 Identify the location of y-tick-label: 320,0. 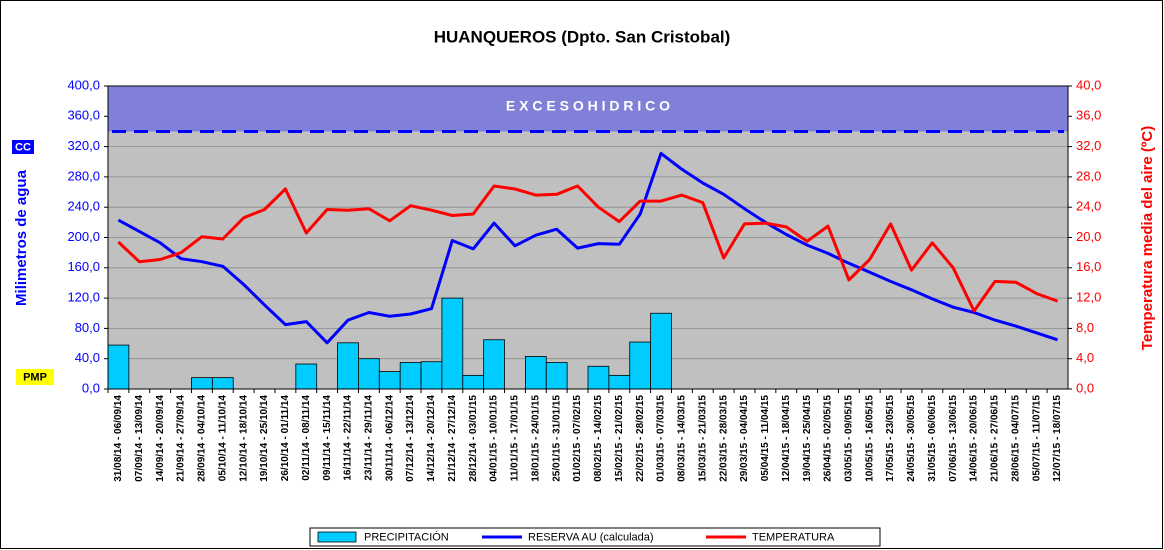
(83, 145).